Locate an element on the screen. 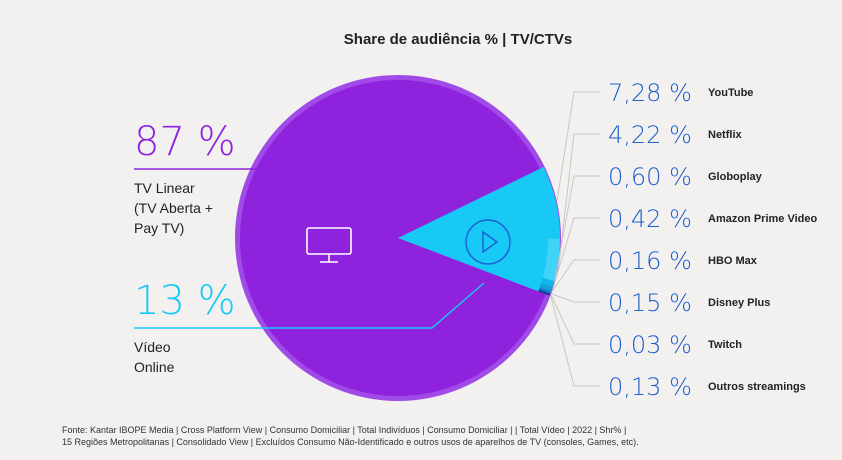 This screenshot has height=460, width=842. leader-line-twitch is located at coordinates (575, 319).